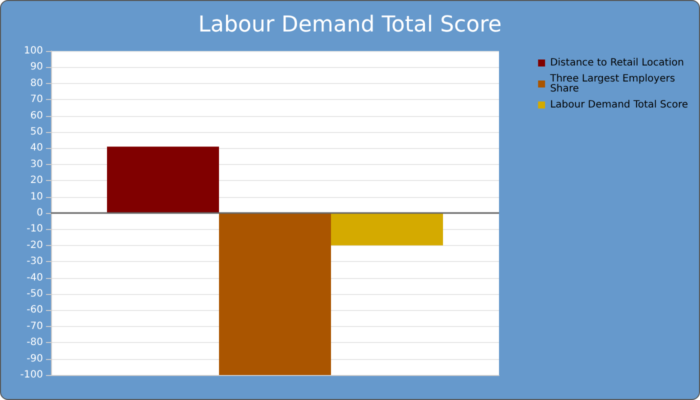 Image resolution: width=700 pixels, height=400 pixels. I want to click on y-tick-label: -60, so click(34, 310).